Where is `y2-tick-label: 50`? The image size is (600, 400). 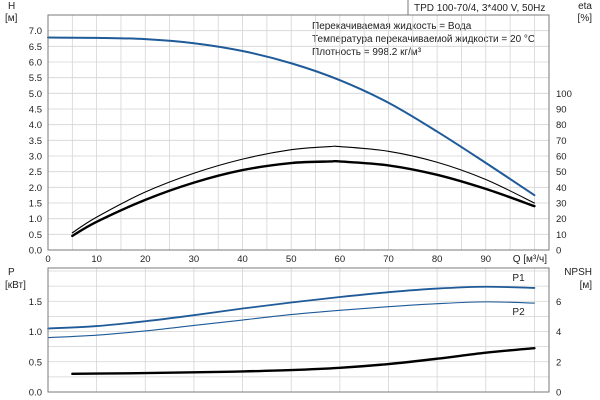
y2-tick-label: 50 is located at coordinates (561, 172).